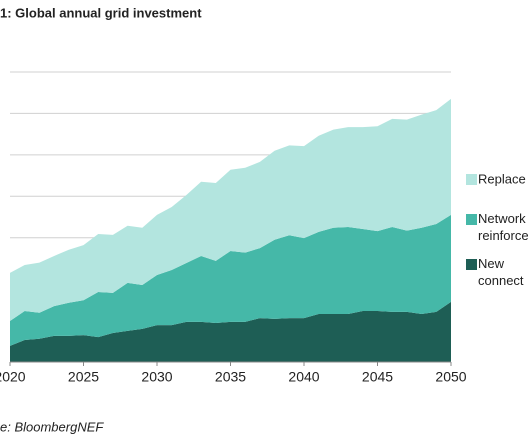 The width and height of the screenshot is (530, 442). Describe the element at coordinates (501, 280) in the screenshot. I see `legend-label: connect` at that location.